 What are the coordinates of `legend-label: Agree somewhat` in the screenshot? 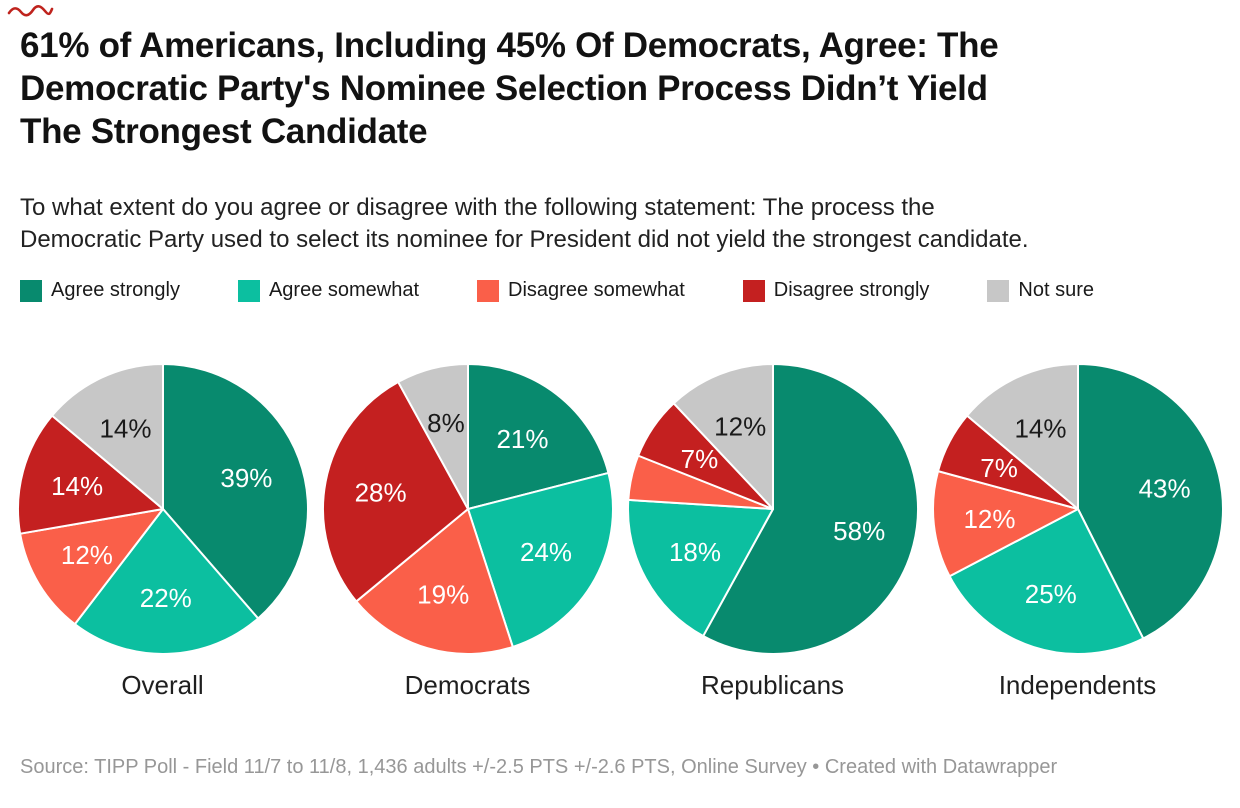 It's located at (344, 290).